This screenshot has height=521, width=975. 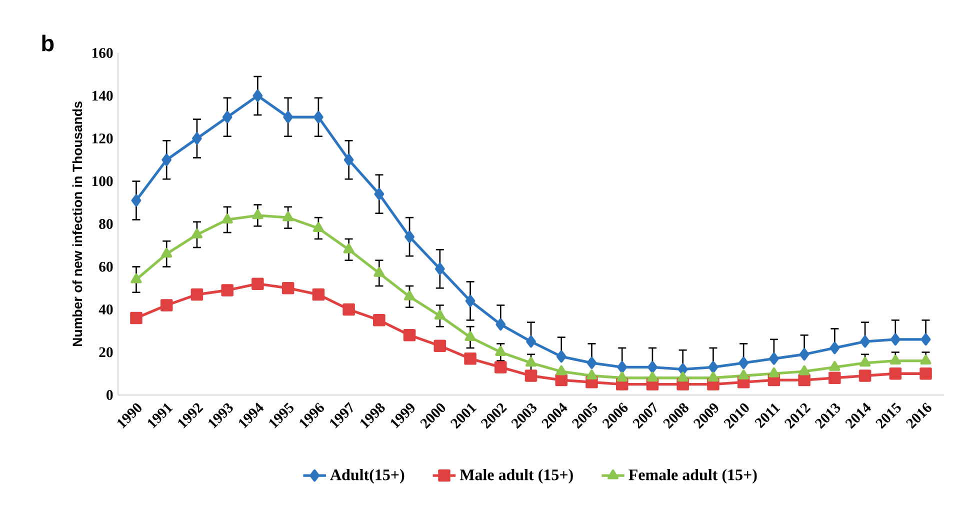 I want to click on y-tick-label: 140, so click(x=102, y=95).